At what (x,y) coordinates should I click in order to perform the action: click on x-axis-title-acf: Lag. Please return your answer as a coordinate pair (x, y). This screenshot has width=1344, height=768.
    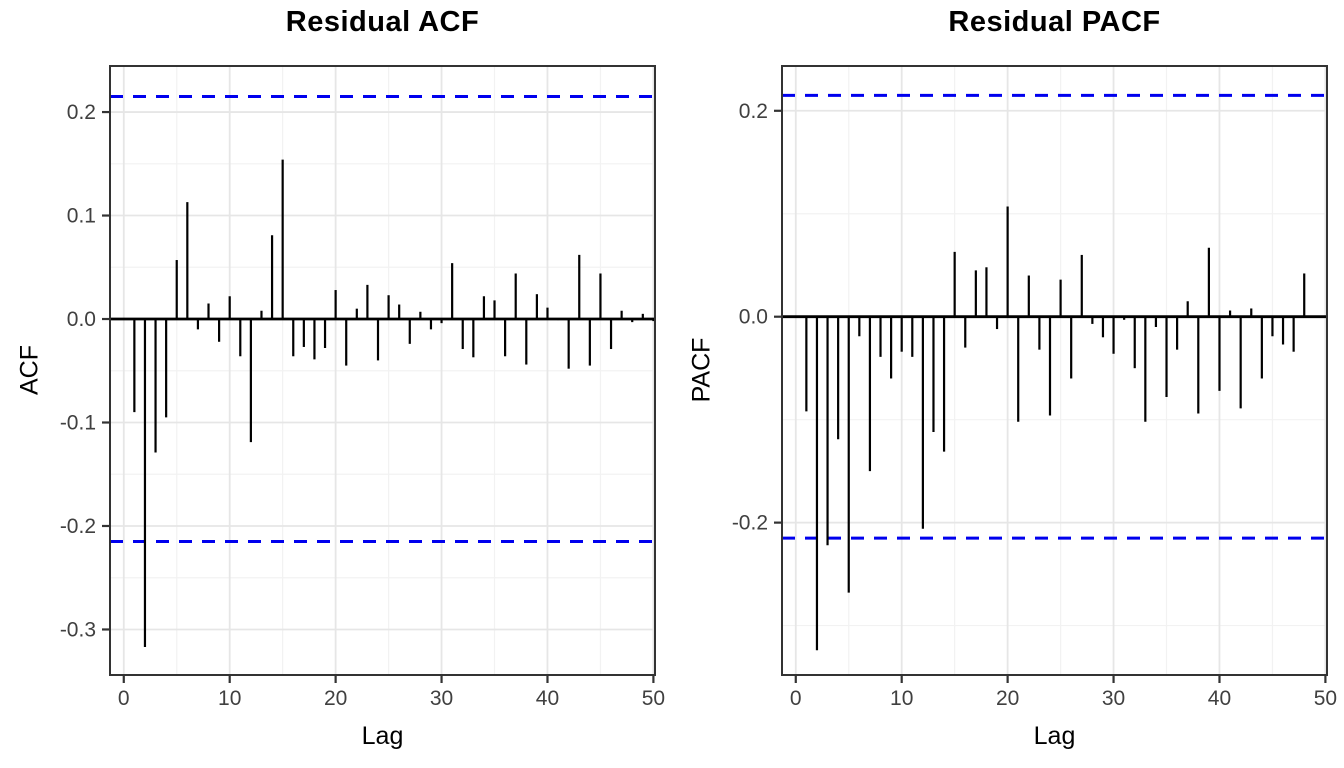
    Looking at the image, I should click on (382, 736).